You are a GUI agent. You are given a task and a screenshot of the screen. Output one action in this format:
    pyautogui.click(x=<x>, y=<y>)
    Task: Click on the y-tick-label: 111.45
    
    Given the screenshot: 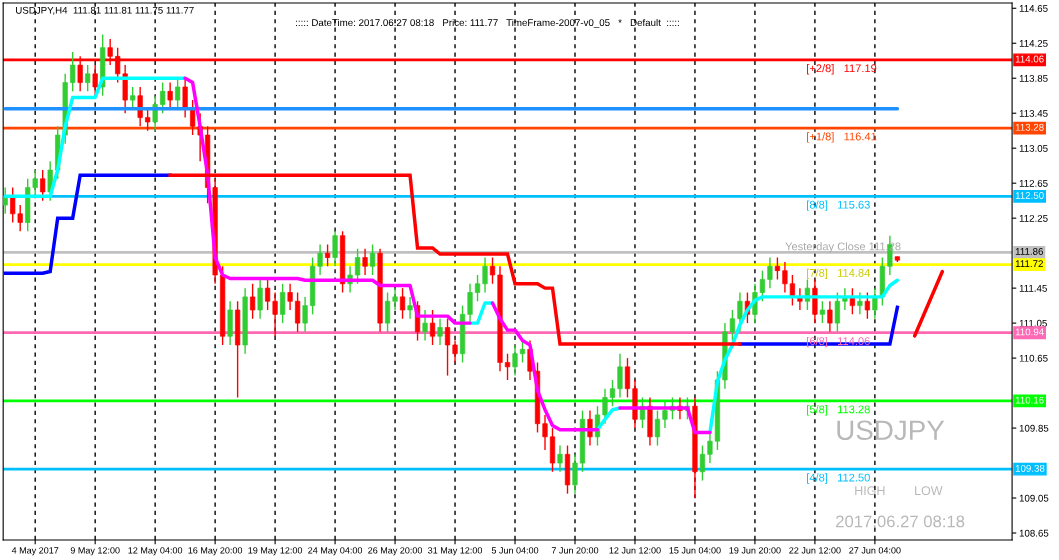 What is the action you would take?
    pyautogui.click(x=1033, y=288)
    